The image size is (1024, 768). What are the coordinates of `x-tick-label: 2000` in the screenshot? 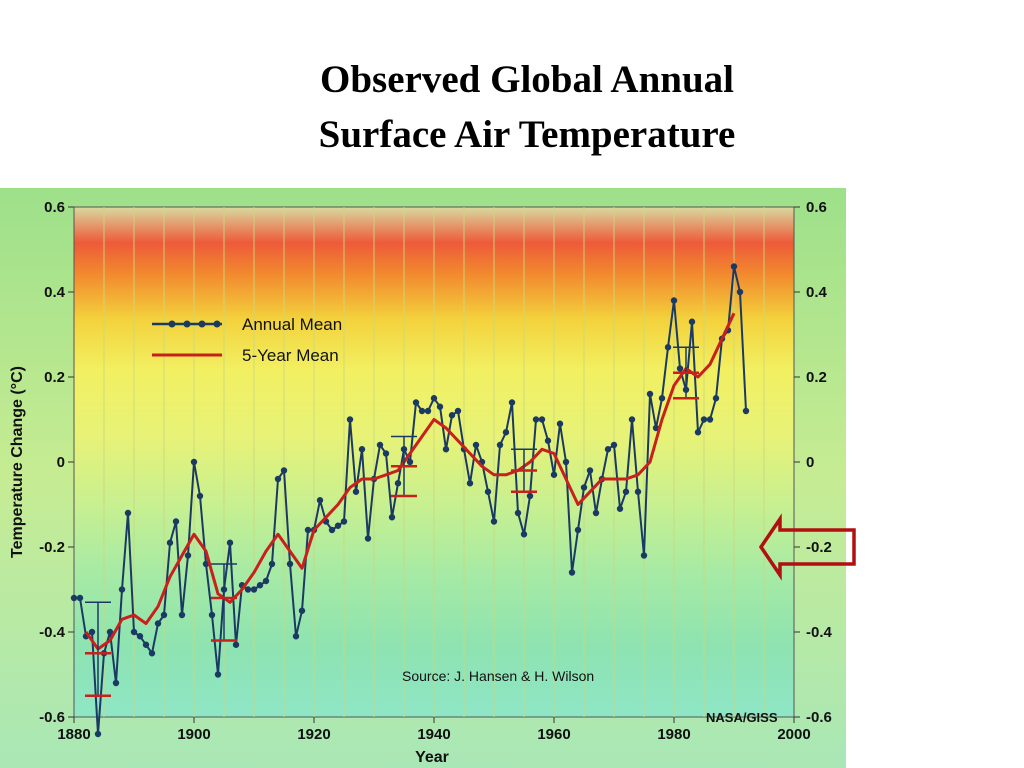 It's located at (793, 734).